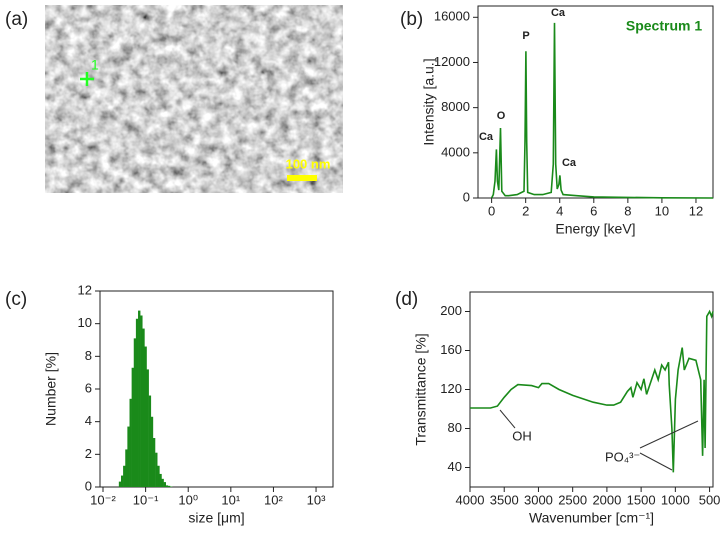 This screenshot has height=537, width=722. I want to click on y-axis-label: Number [%], so click(51, 389).